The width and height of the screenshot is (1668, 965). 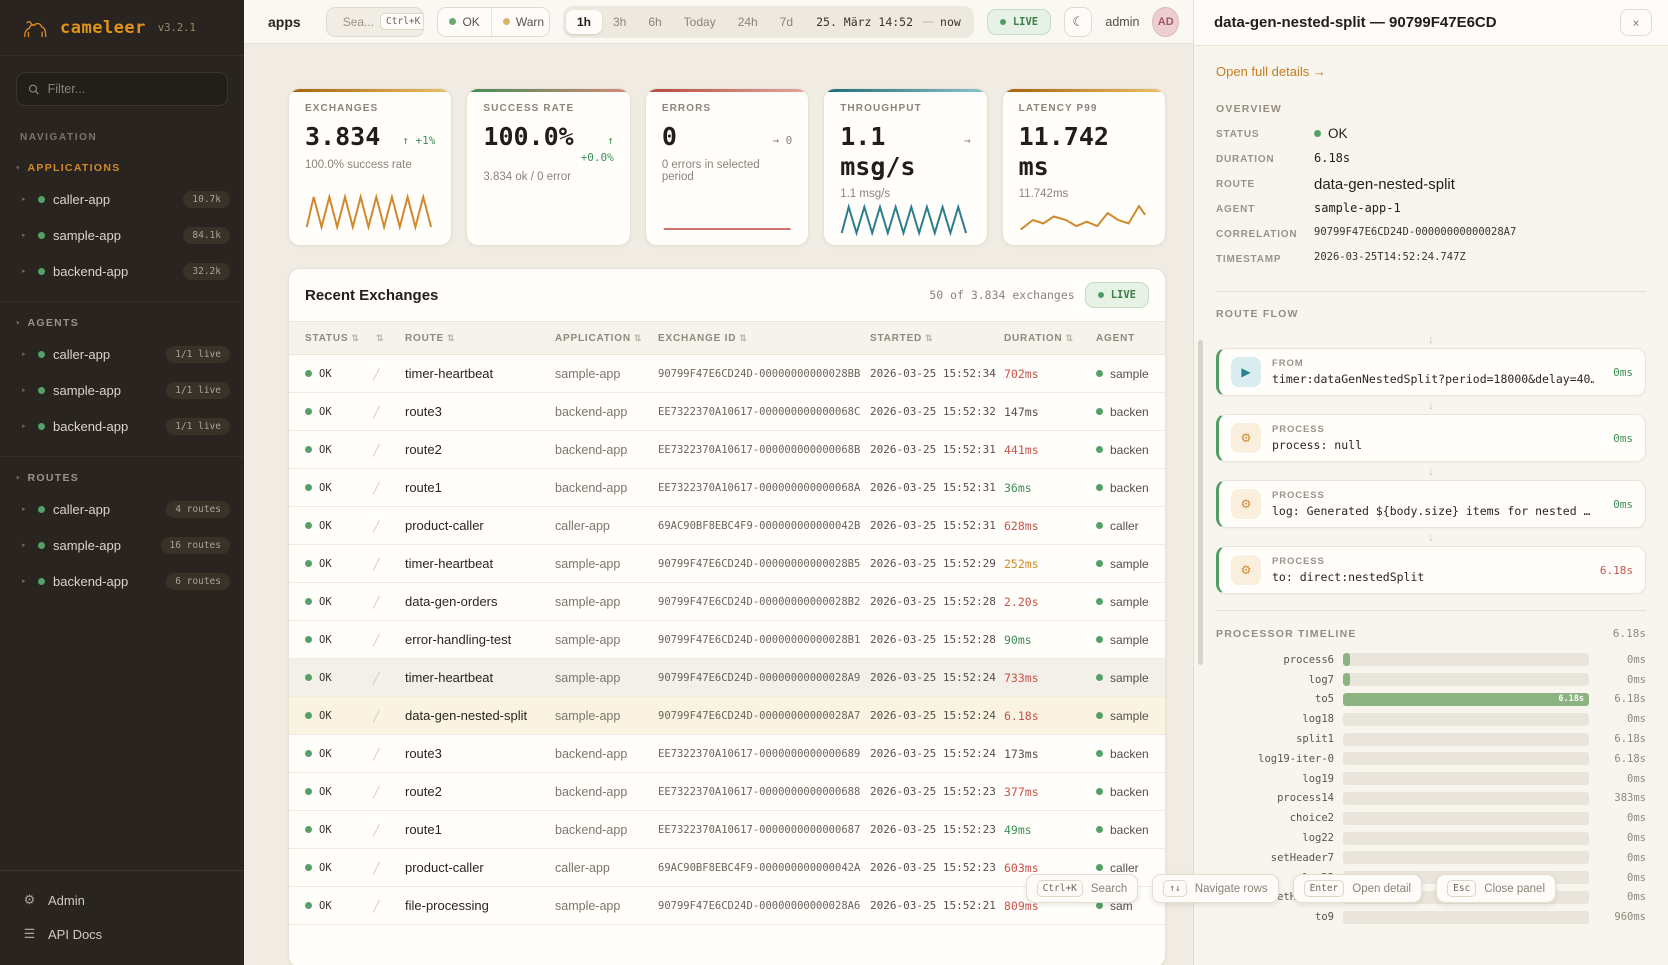 What do you see at coordinates (122, 934) in the screenshot?
I see `sidebar-item-api-docs: ☰ API Docs` at bounding box center [122, 934].